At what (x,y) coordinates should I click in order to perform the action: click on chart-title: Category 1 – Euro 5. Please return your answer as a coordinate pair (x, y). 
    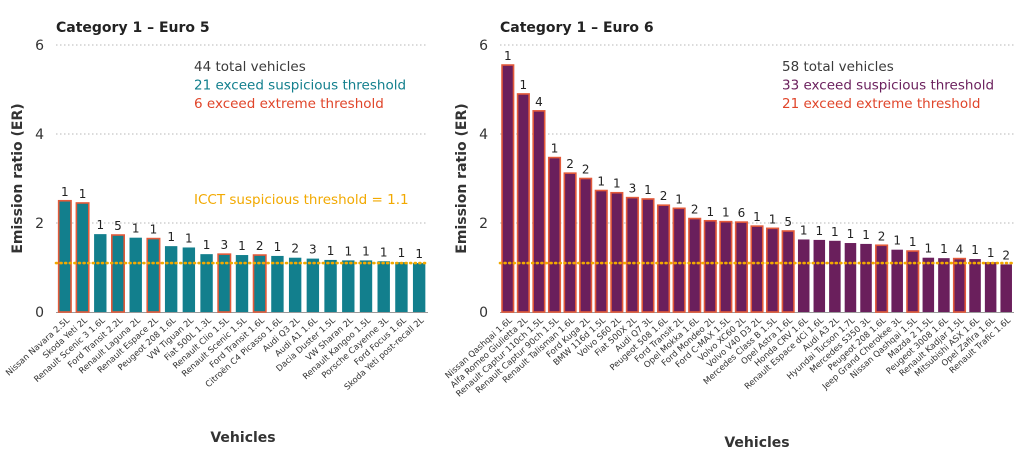
    Looking at the image, I should click on (133, 28).